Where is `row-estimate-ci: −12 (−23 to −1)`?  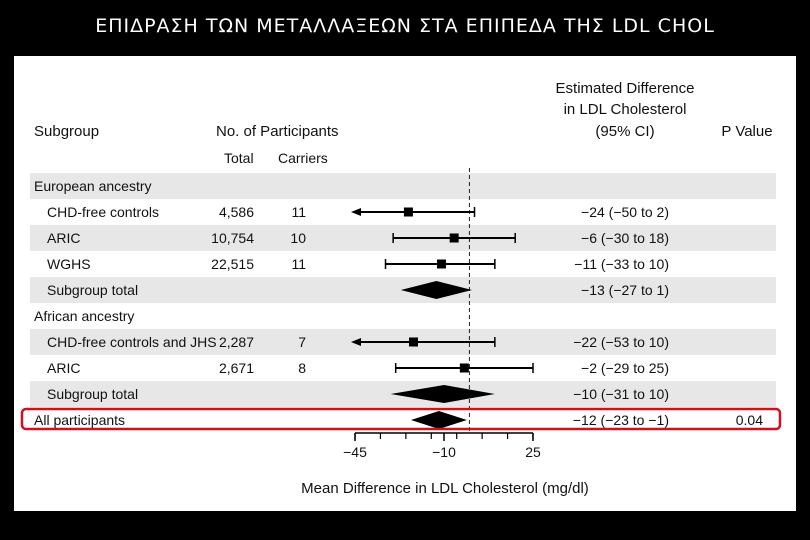
row-estimate-ci: −12 (−23 to −1) is located at coordinates (621, 420).